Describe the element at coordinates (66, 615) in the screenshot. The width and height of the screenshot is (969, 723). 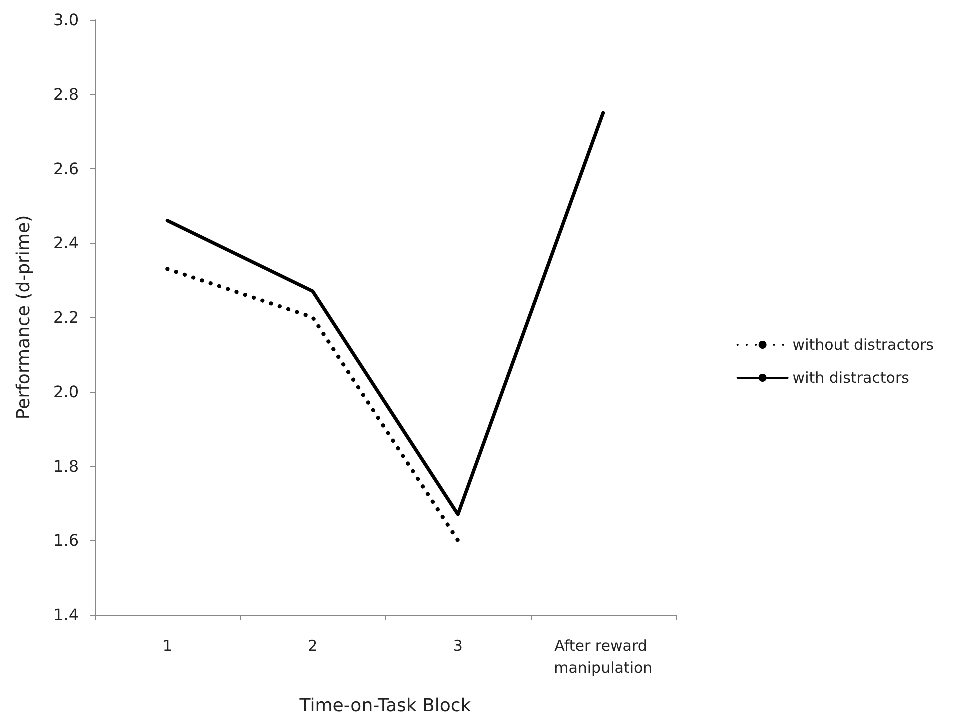
I see `y-tick-label: 1.4` at that location.